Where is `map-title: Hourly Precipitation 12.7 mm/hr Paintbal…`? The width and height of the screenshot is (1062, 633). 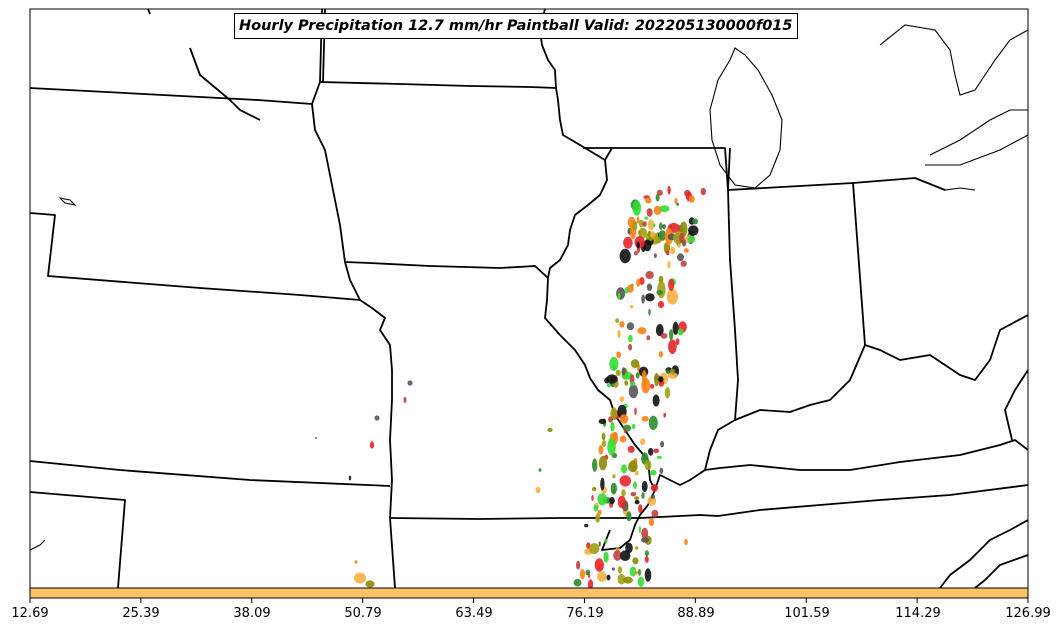 map-title: Hourly Precipitation 12.7 mm/hr Paintbal… is located at coordinates (516, 26).